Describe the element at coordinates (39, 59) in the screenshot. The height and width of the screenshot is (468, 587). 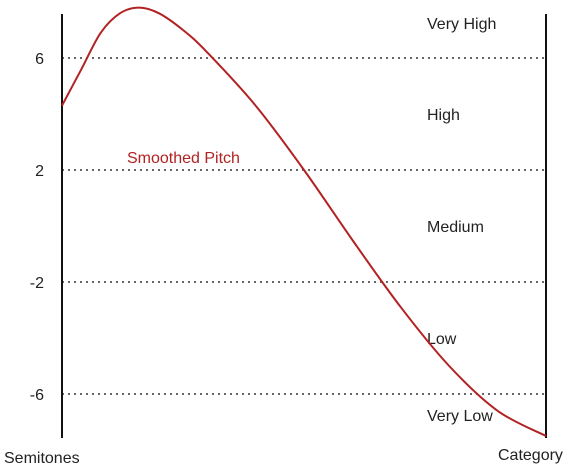
I see `y-tick-label: 6` at that location.